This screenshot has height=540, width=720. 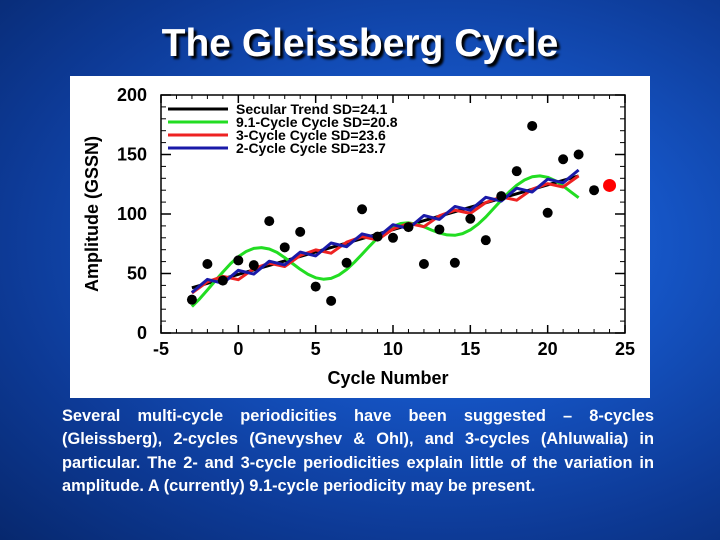 I want to click on x-tick-label: 10, so click(x=393, y=349).